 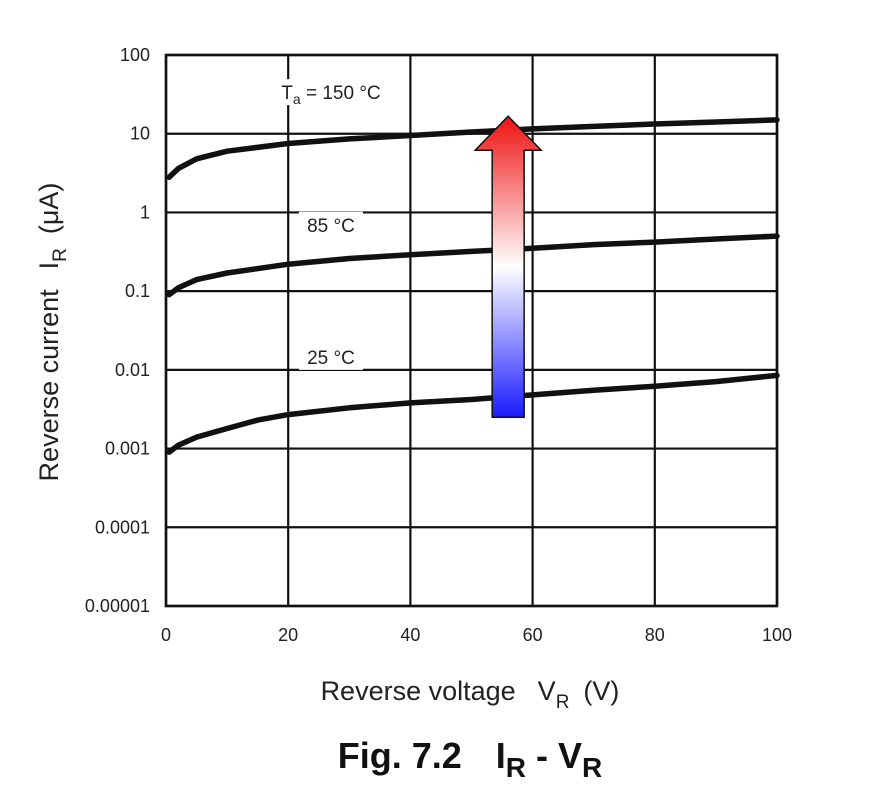 I want to click on temperature-arrow, so click(x=508, y=266).